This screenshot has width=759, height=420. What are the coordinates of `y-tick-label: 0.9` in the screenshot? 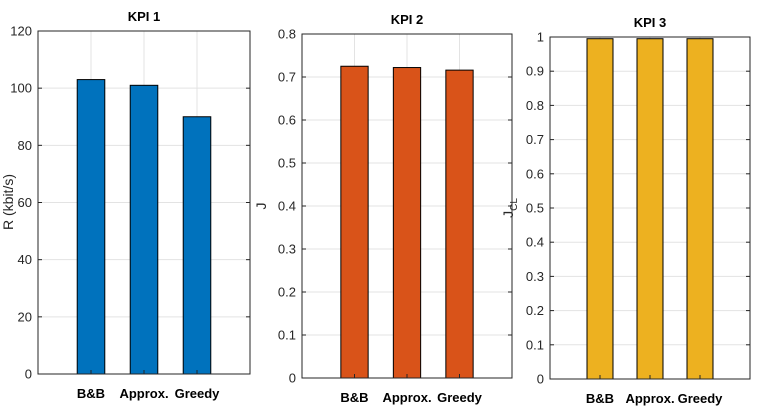 It's located at (535, 71).